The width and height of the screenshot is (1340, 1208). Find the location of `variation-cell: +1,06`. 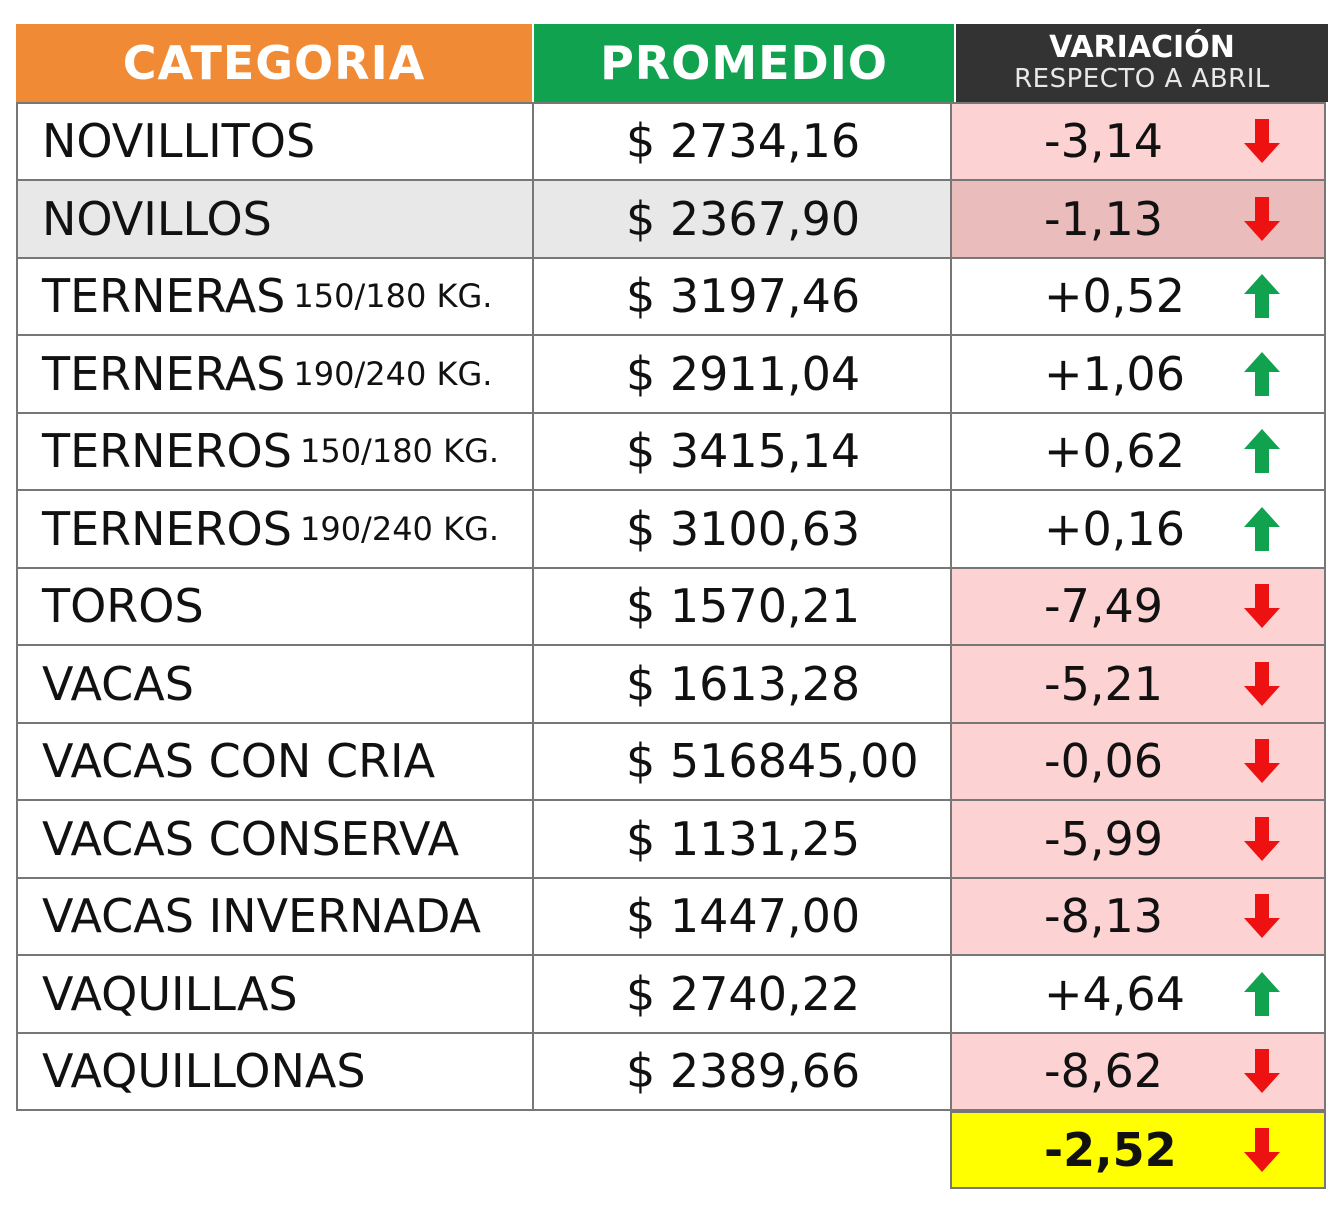

variation-cell: +1,06 is located at coordinates (1138, 374).